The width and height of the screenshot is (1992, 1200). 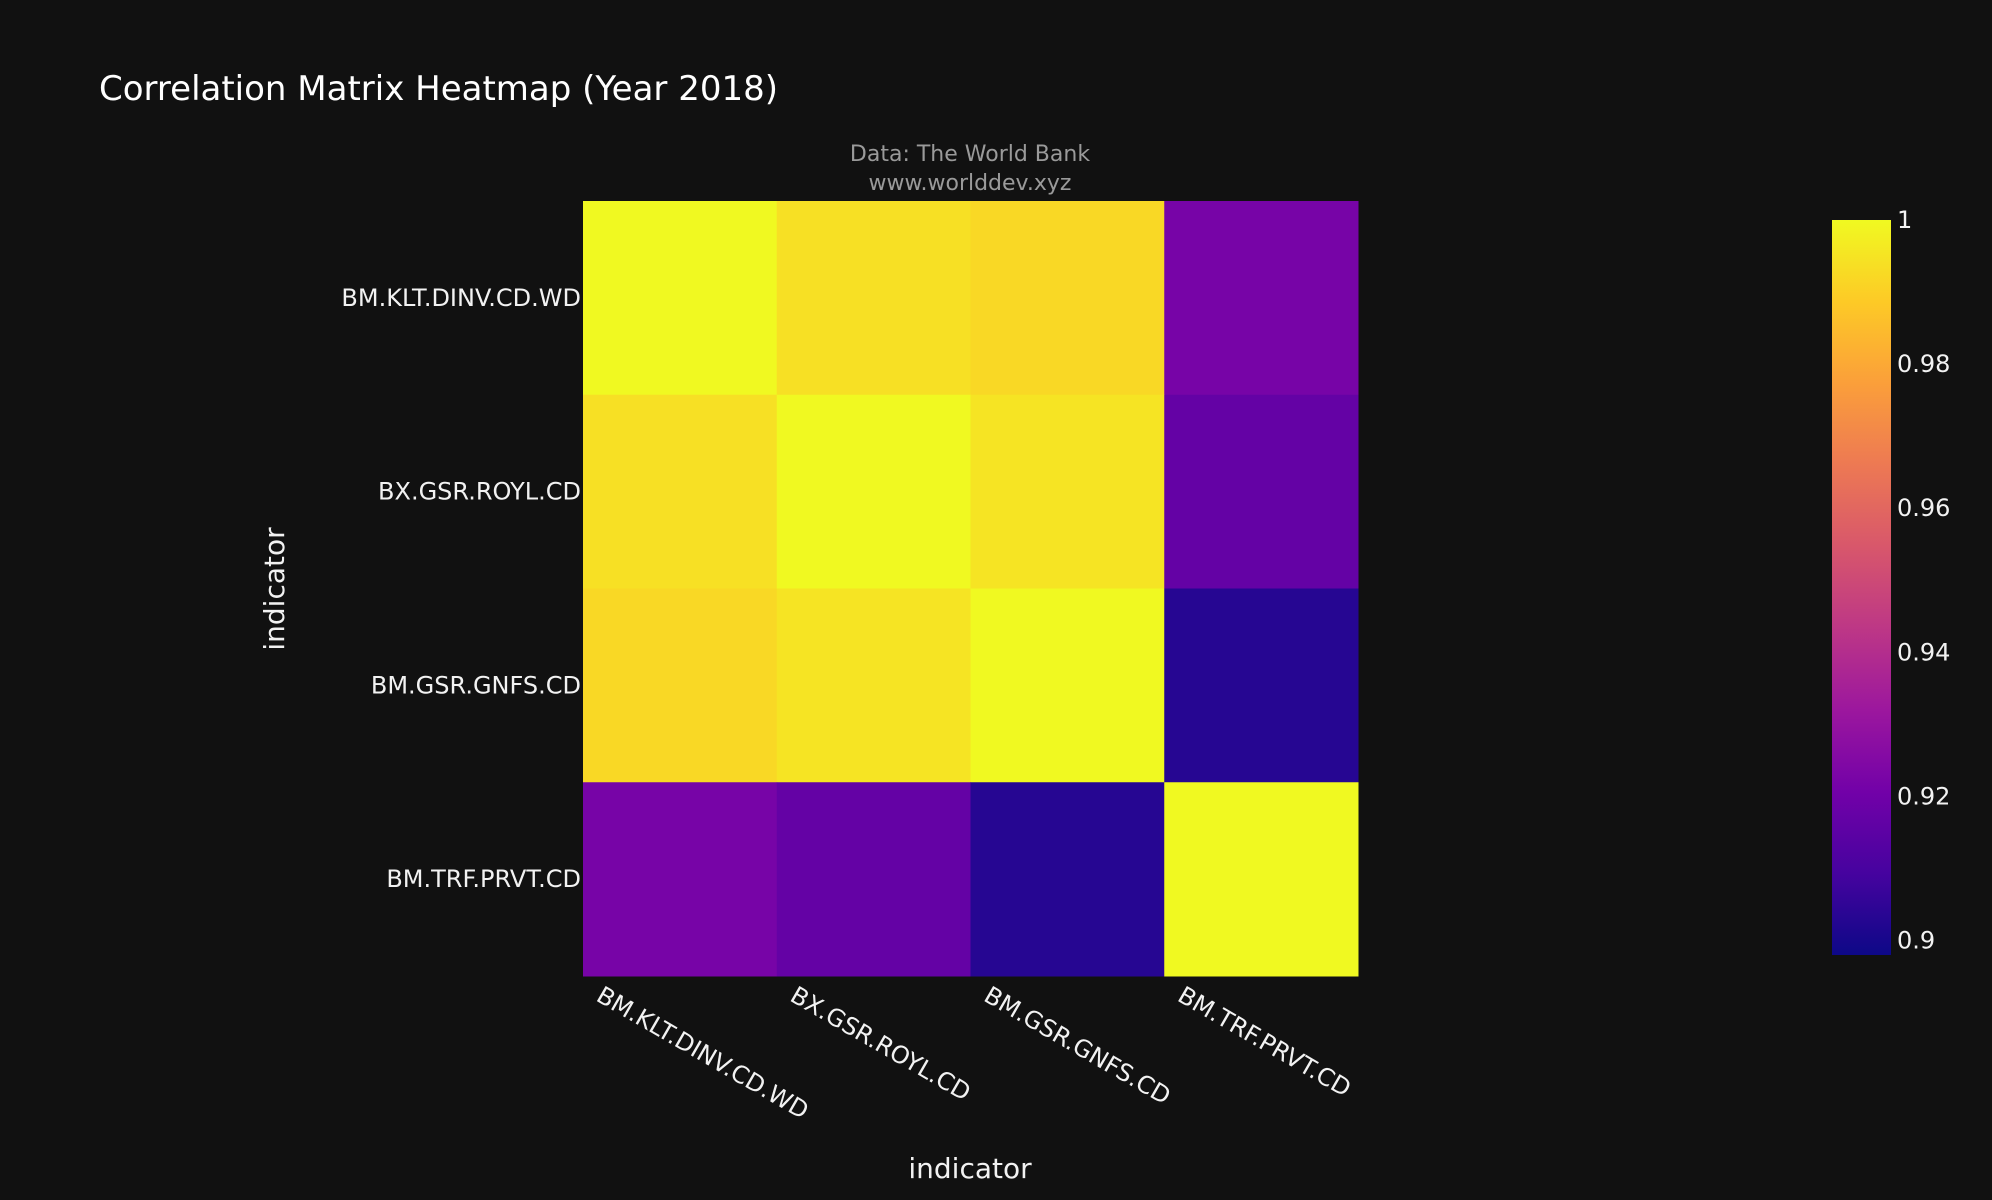 I want to click on heatmap-cell-r0-c0, so click(x=680, y=298).